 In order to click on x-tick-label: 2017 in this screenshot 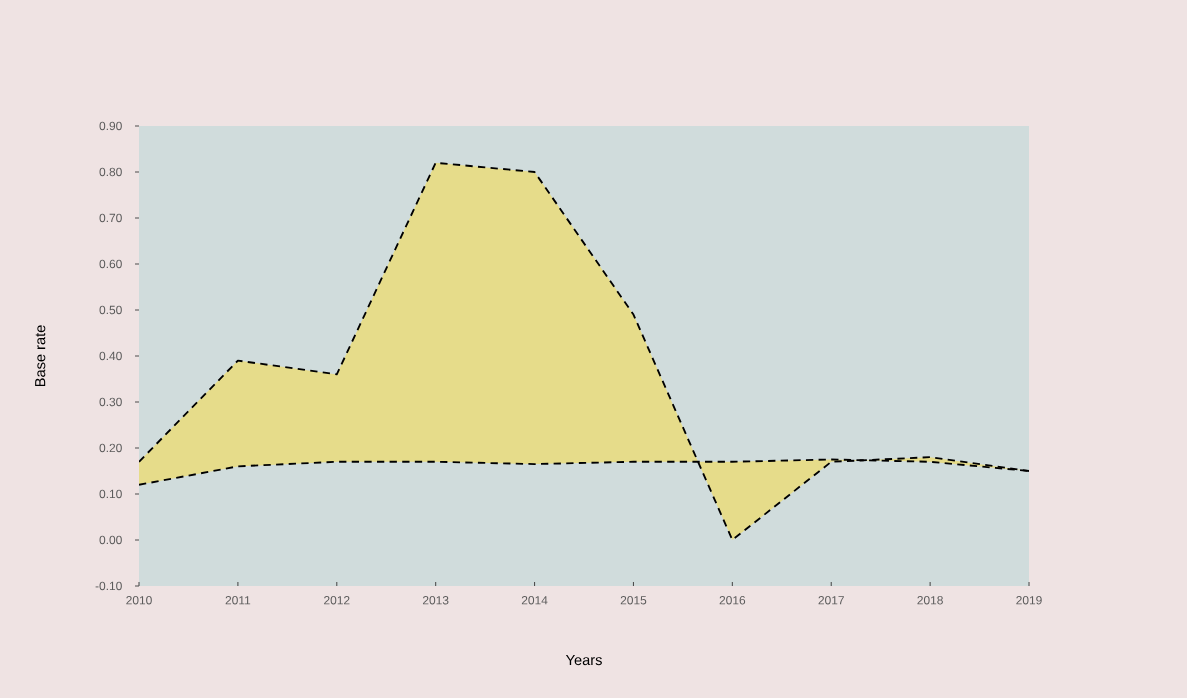, I will do `click(831, 600)`.